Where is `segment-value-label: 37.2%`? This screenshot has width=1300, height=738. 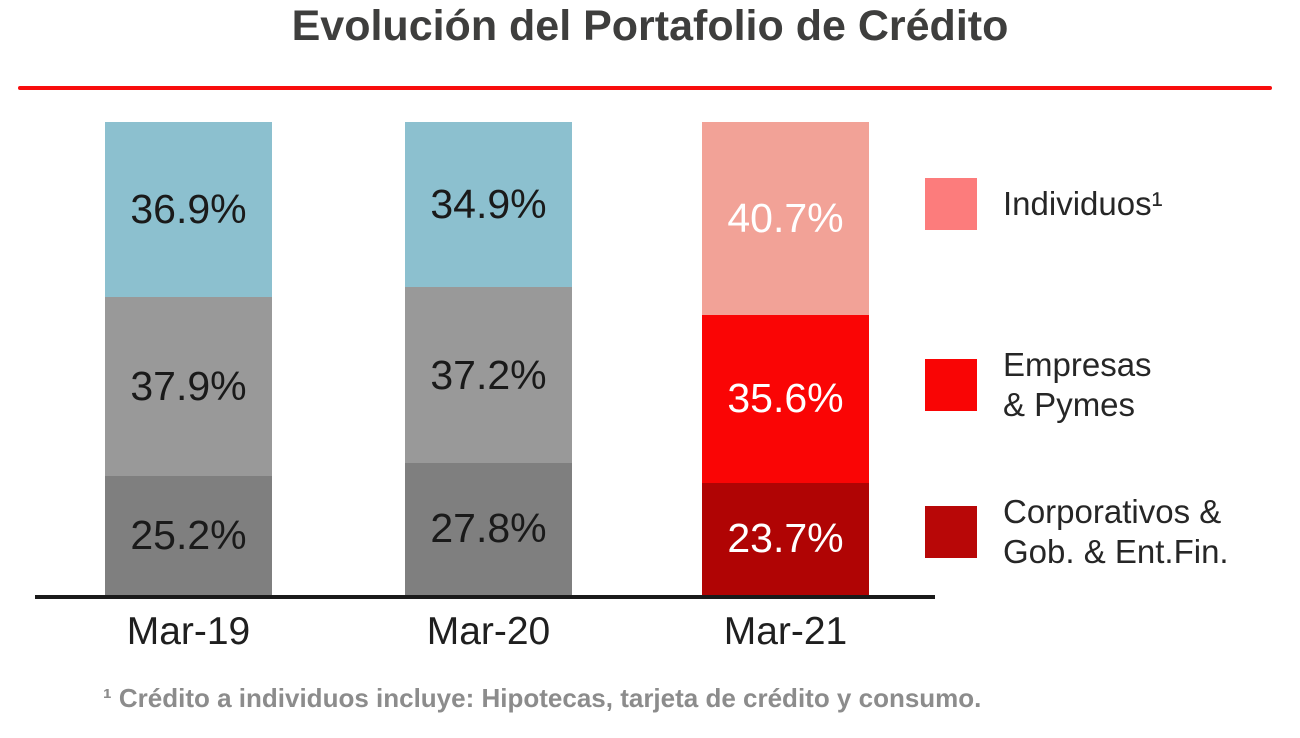 segment-value-label: 37.2% is located at coordinates (488, 374).